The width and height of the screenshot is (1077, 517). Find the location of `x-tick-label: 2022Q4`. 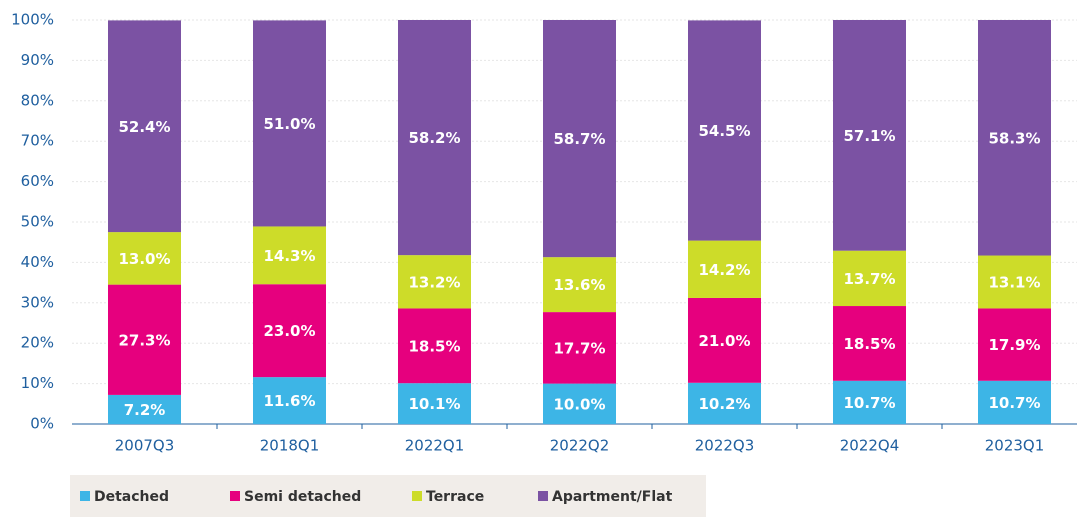

x-tick-label: 2022Q4 is located at coordinates (870, 446).